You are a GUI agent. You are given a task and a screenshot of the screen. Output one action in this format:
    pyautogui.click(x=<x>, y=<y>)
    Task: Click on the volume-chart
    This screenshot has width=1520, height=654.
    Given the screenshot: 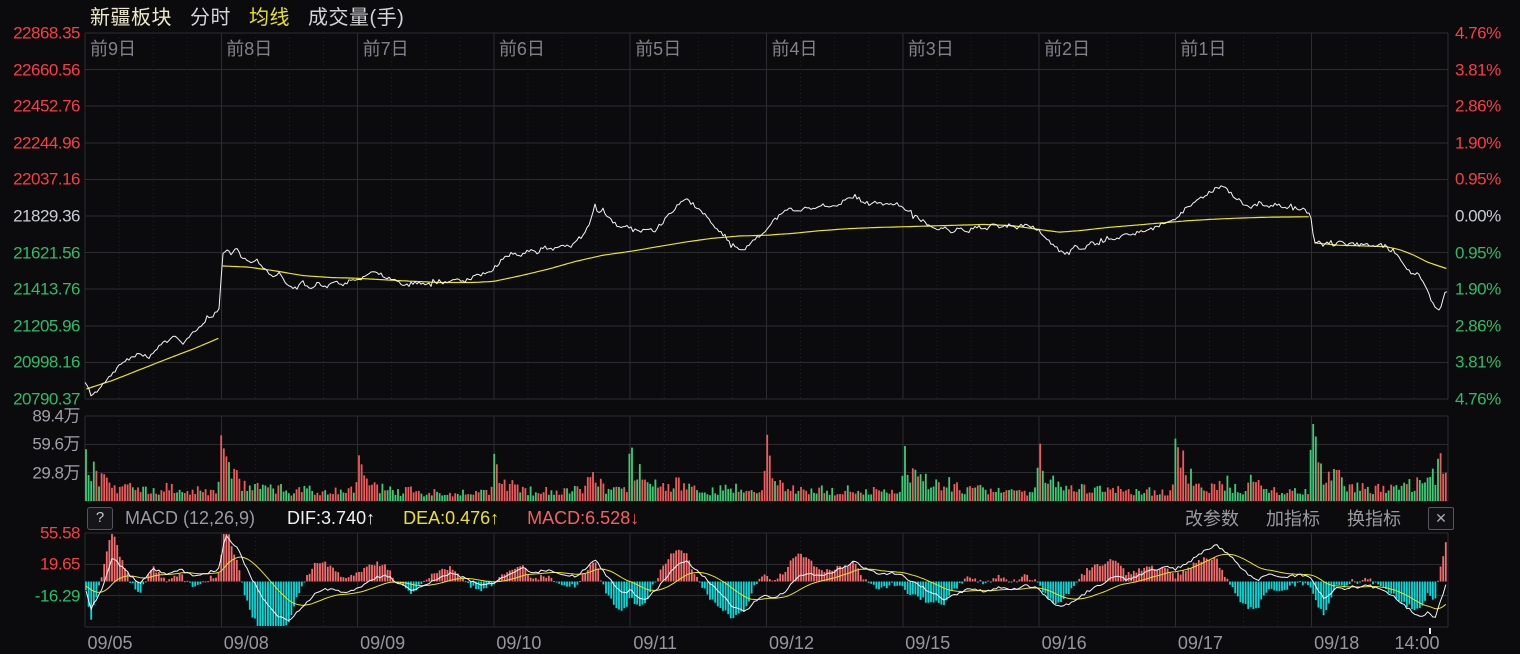 What is the action you would take?
    pyautogui.click(x=766, y=458)
    